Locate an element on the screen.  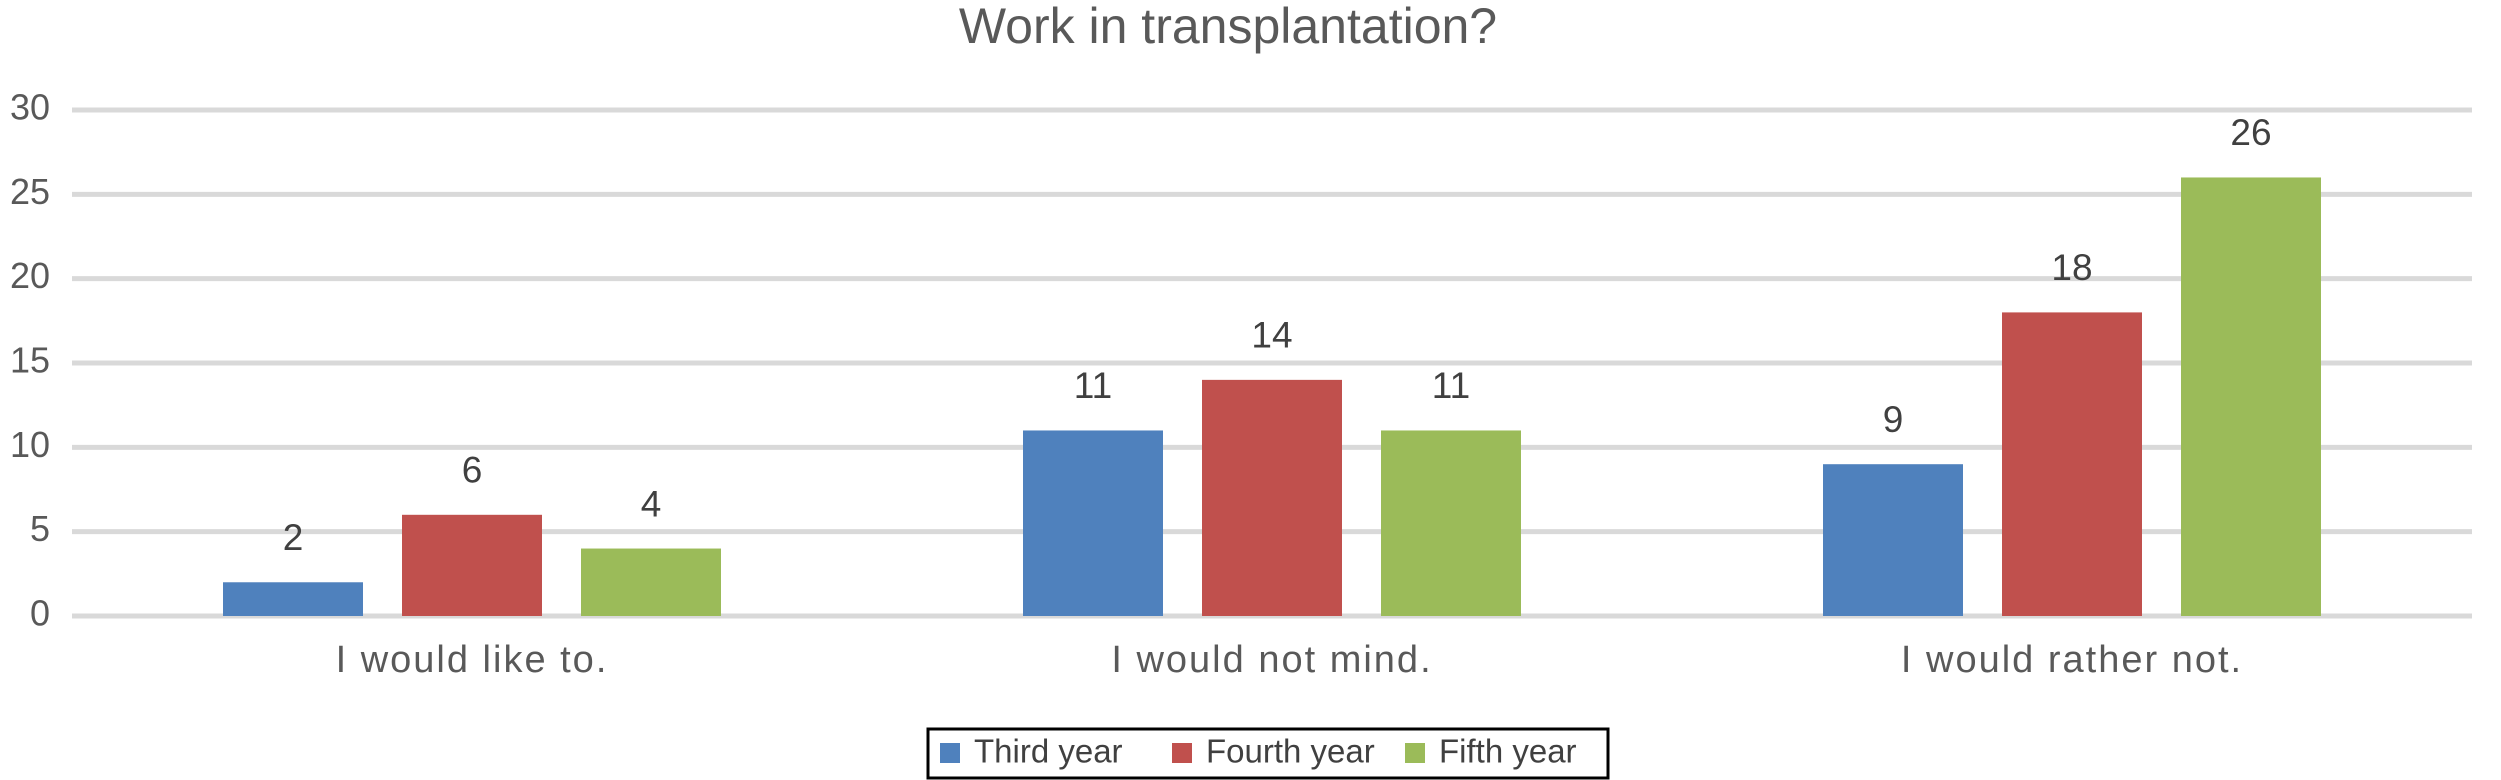
y-tick-label: 5 is located at coordinates (40, 528).